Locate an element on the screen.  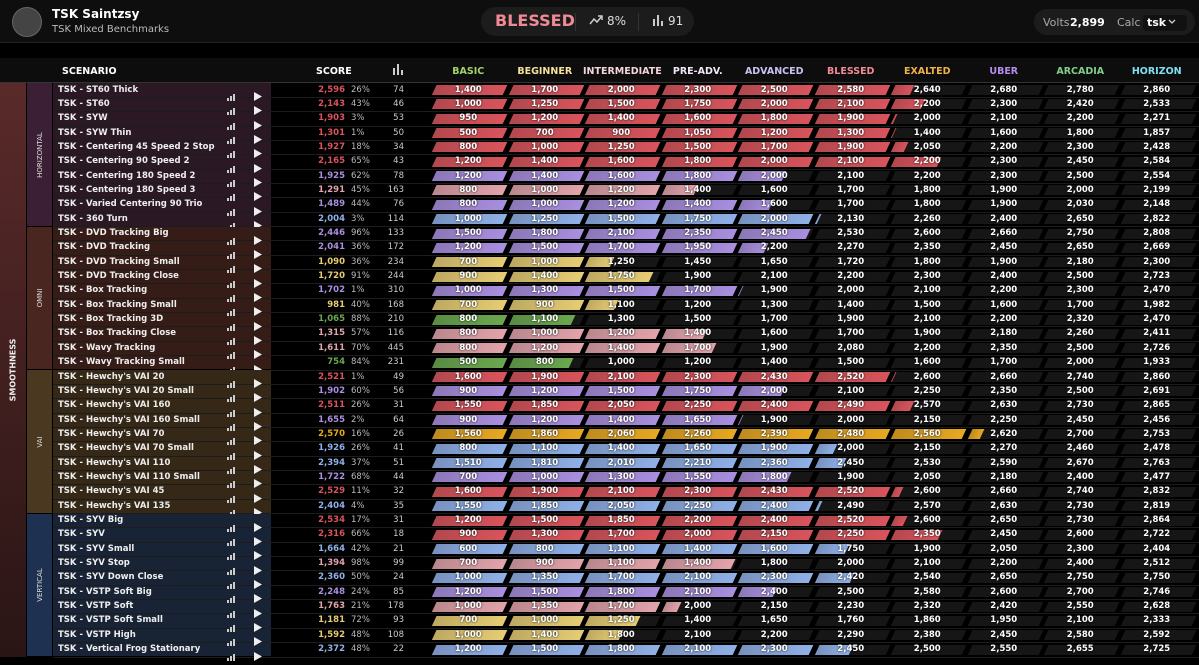
scenario-name: TSK - Hewchy's VAI 70 is located at coordinates (111, 433).